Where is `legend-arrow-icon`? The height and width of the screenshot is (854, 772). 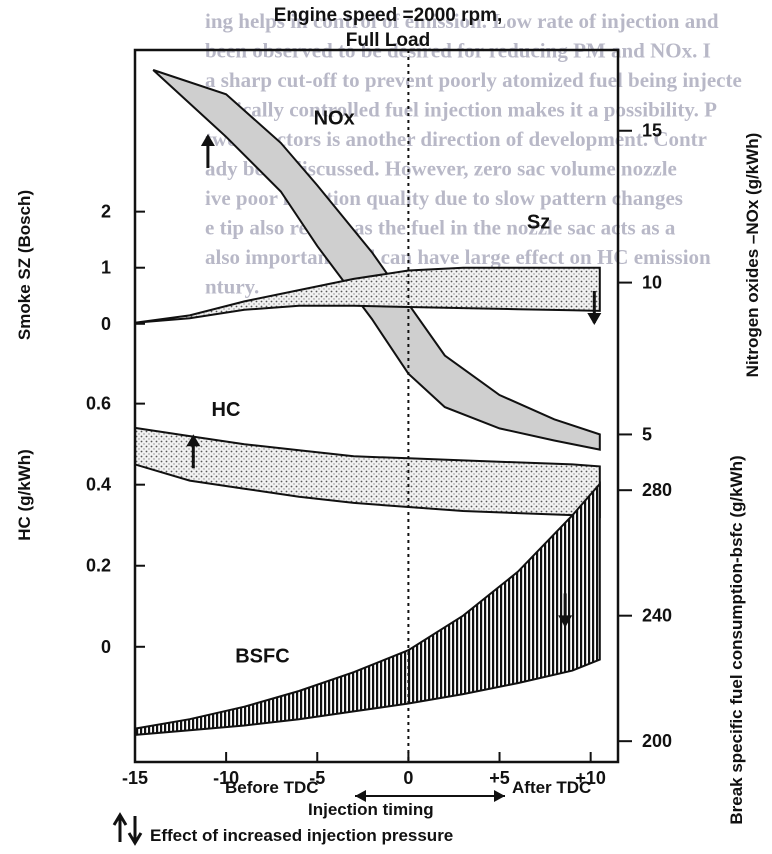 legend-arrow-icon is located at coordinates (127, 829).